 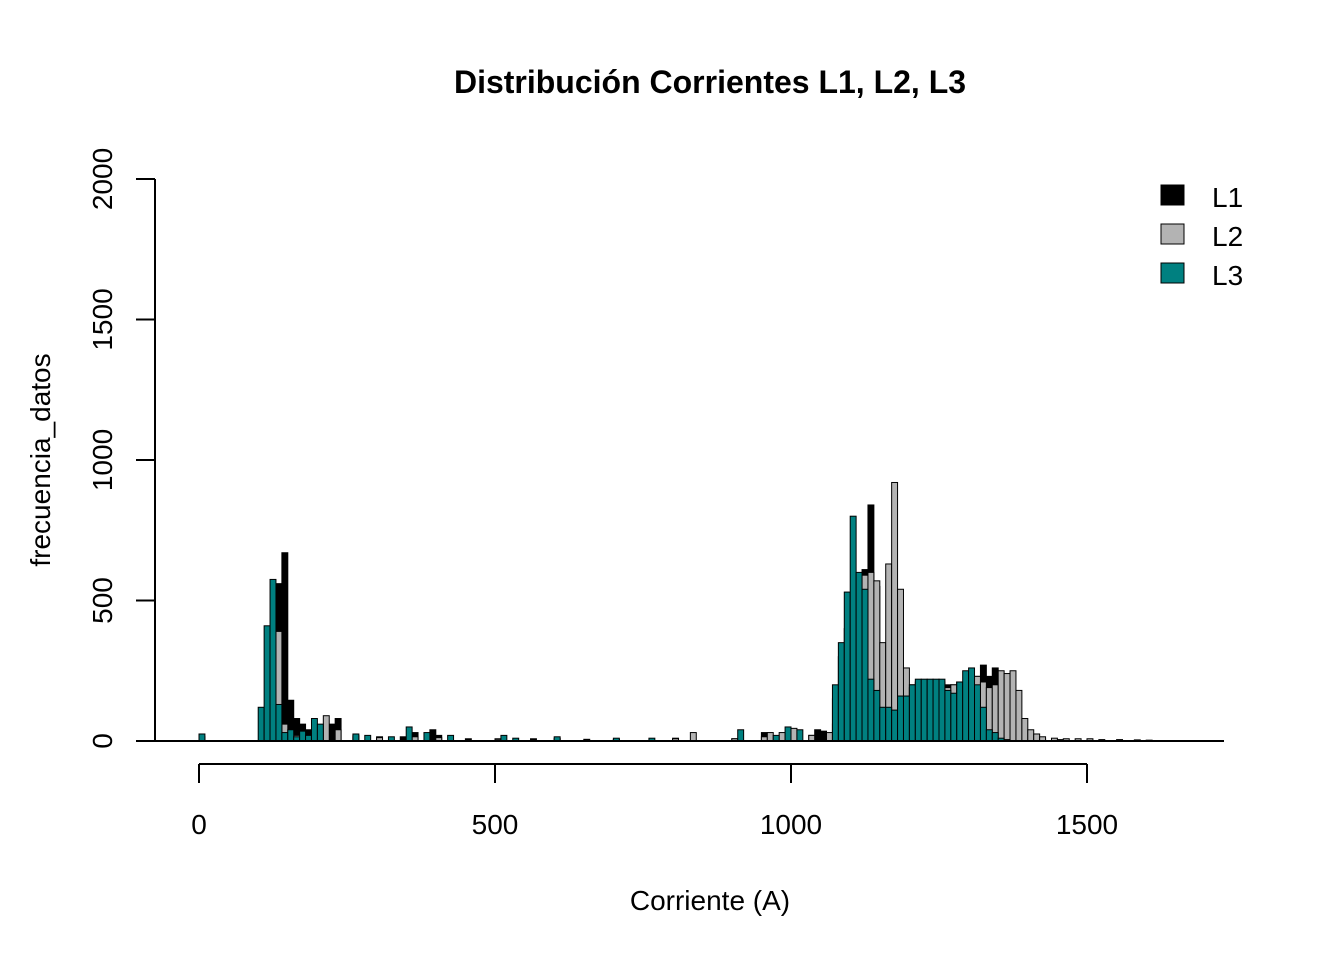 I want to click on y-tick-label-2: 1000, so click(x=102, y=460).